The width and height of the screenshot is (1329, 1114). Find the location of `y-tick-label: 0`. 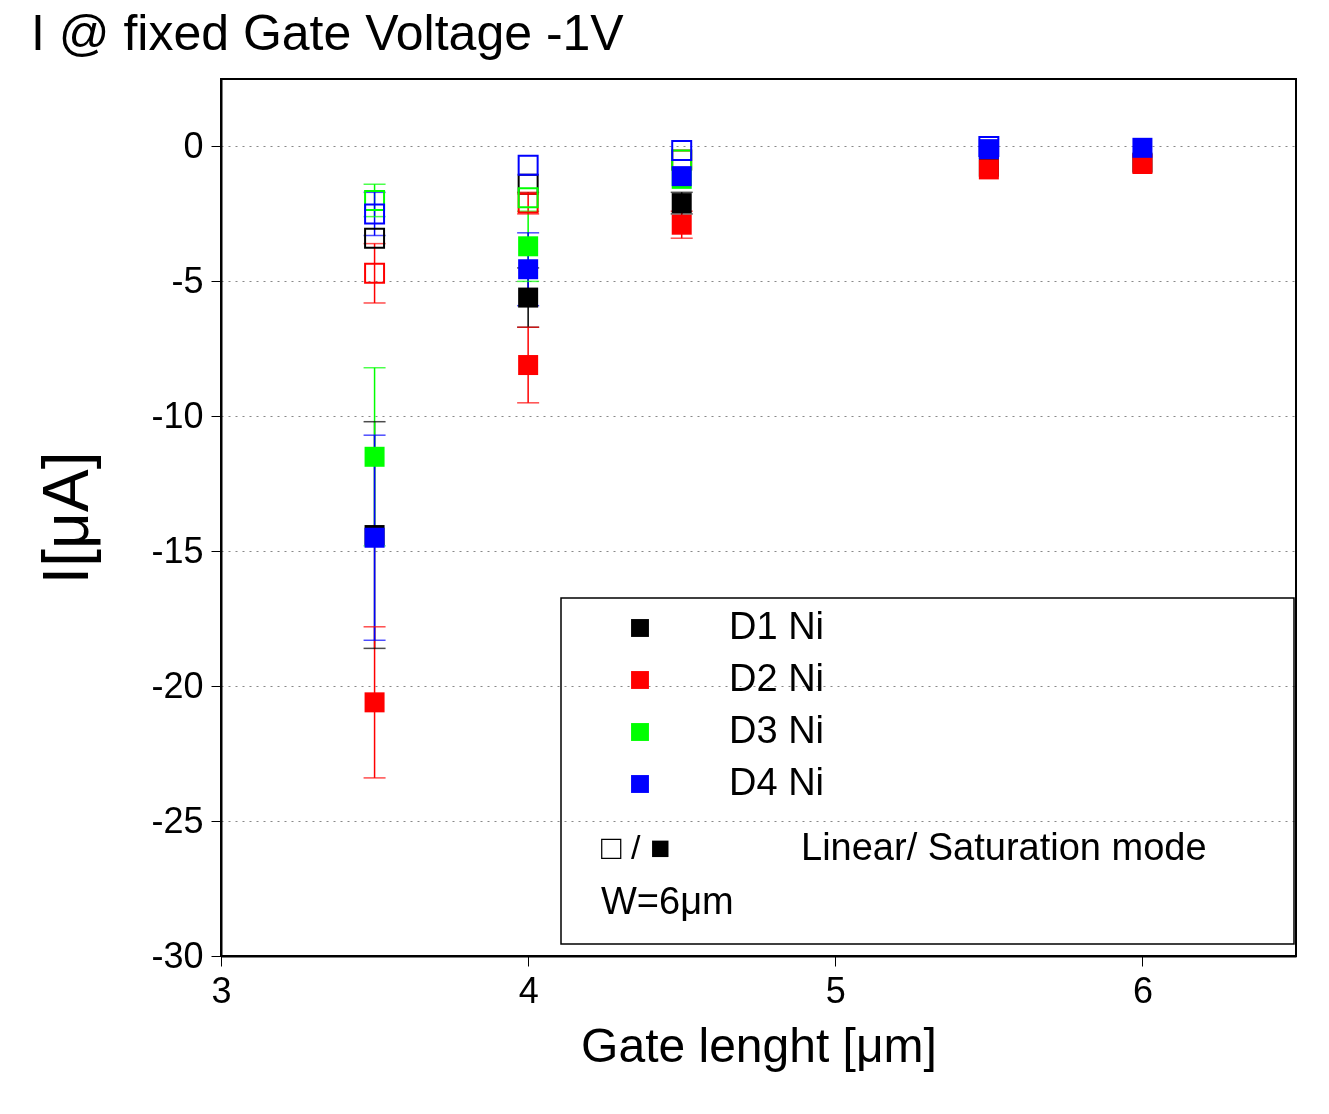

y-tick-label: 0 is located at coordinates (193, 145).